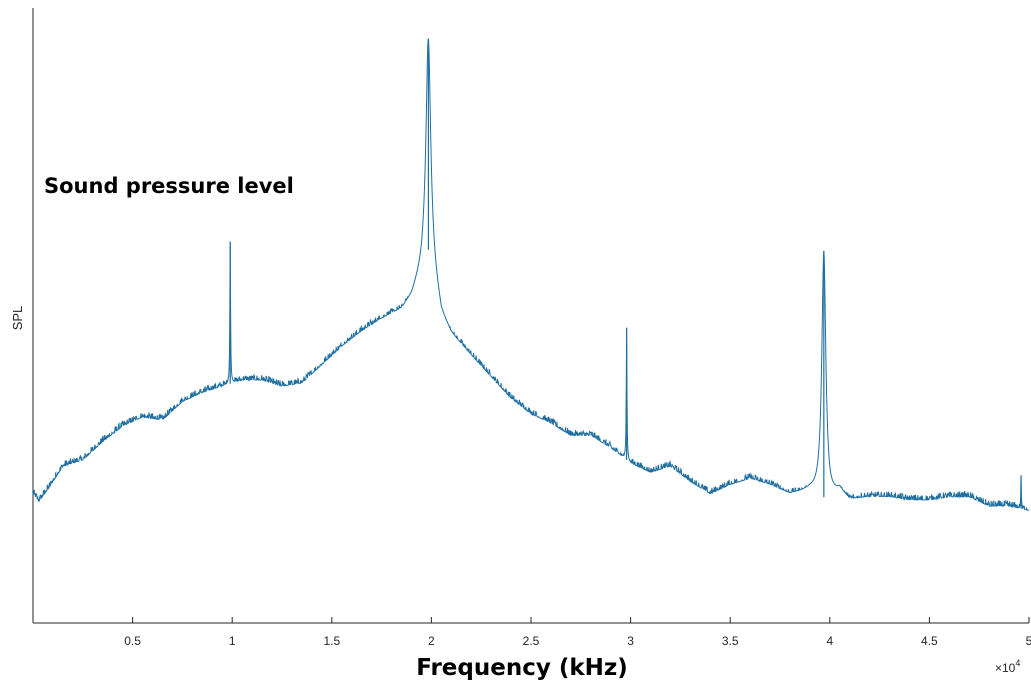  I want to click on x-tick-label: 4, so click(829, 641).